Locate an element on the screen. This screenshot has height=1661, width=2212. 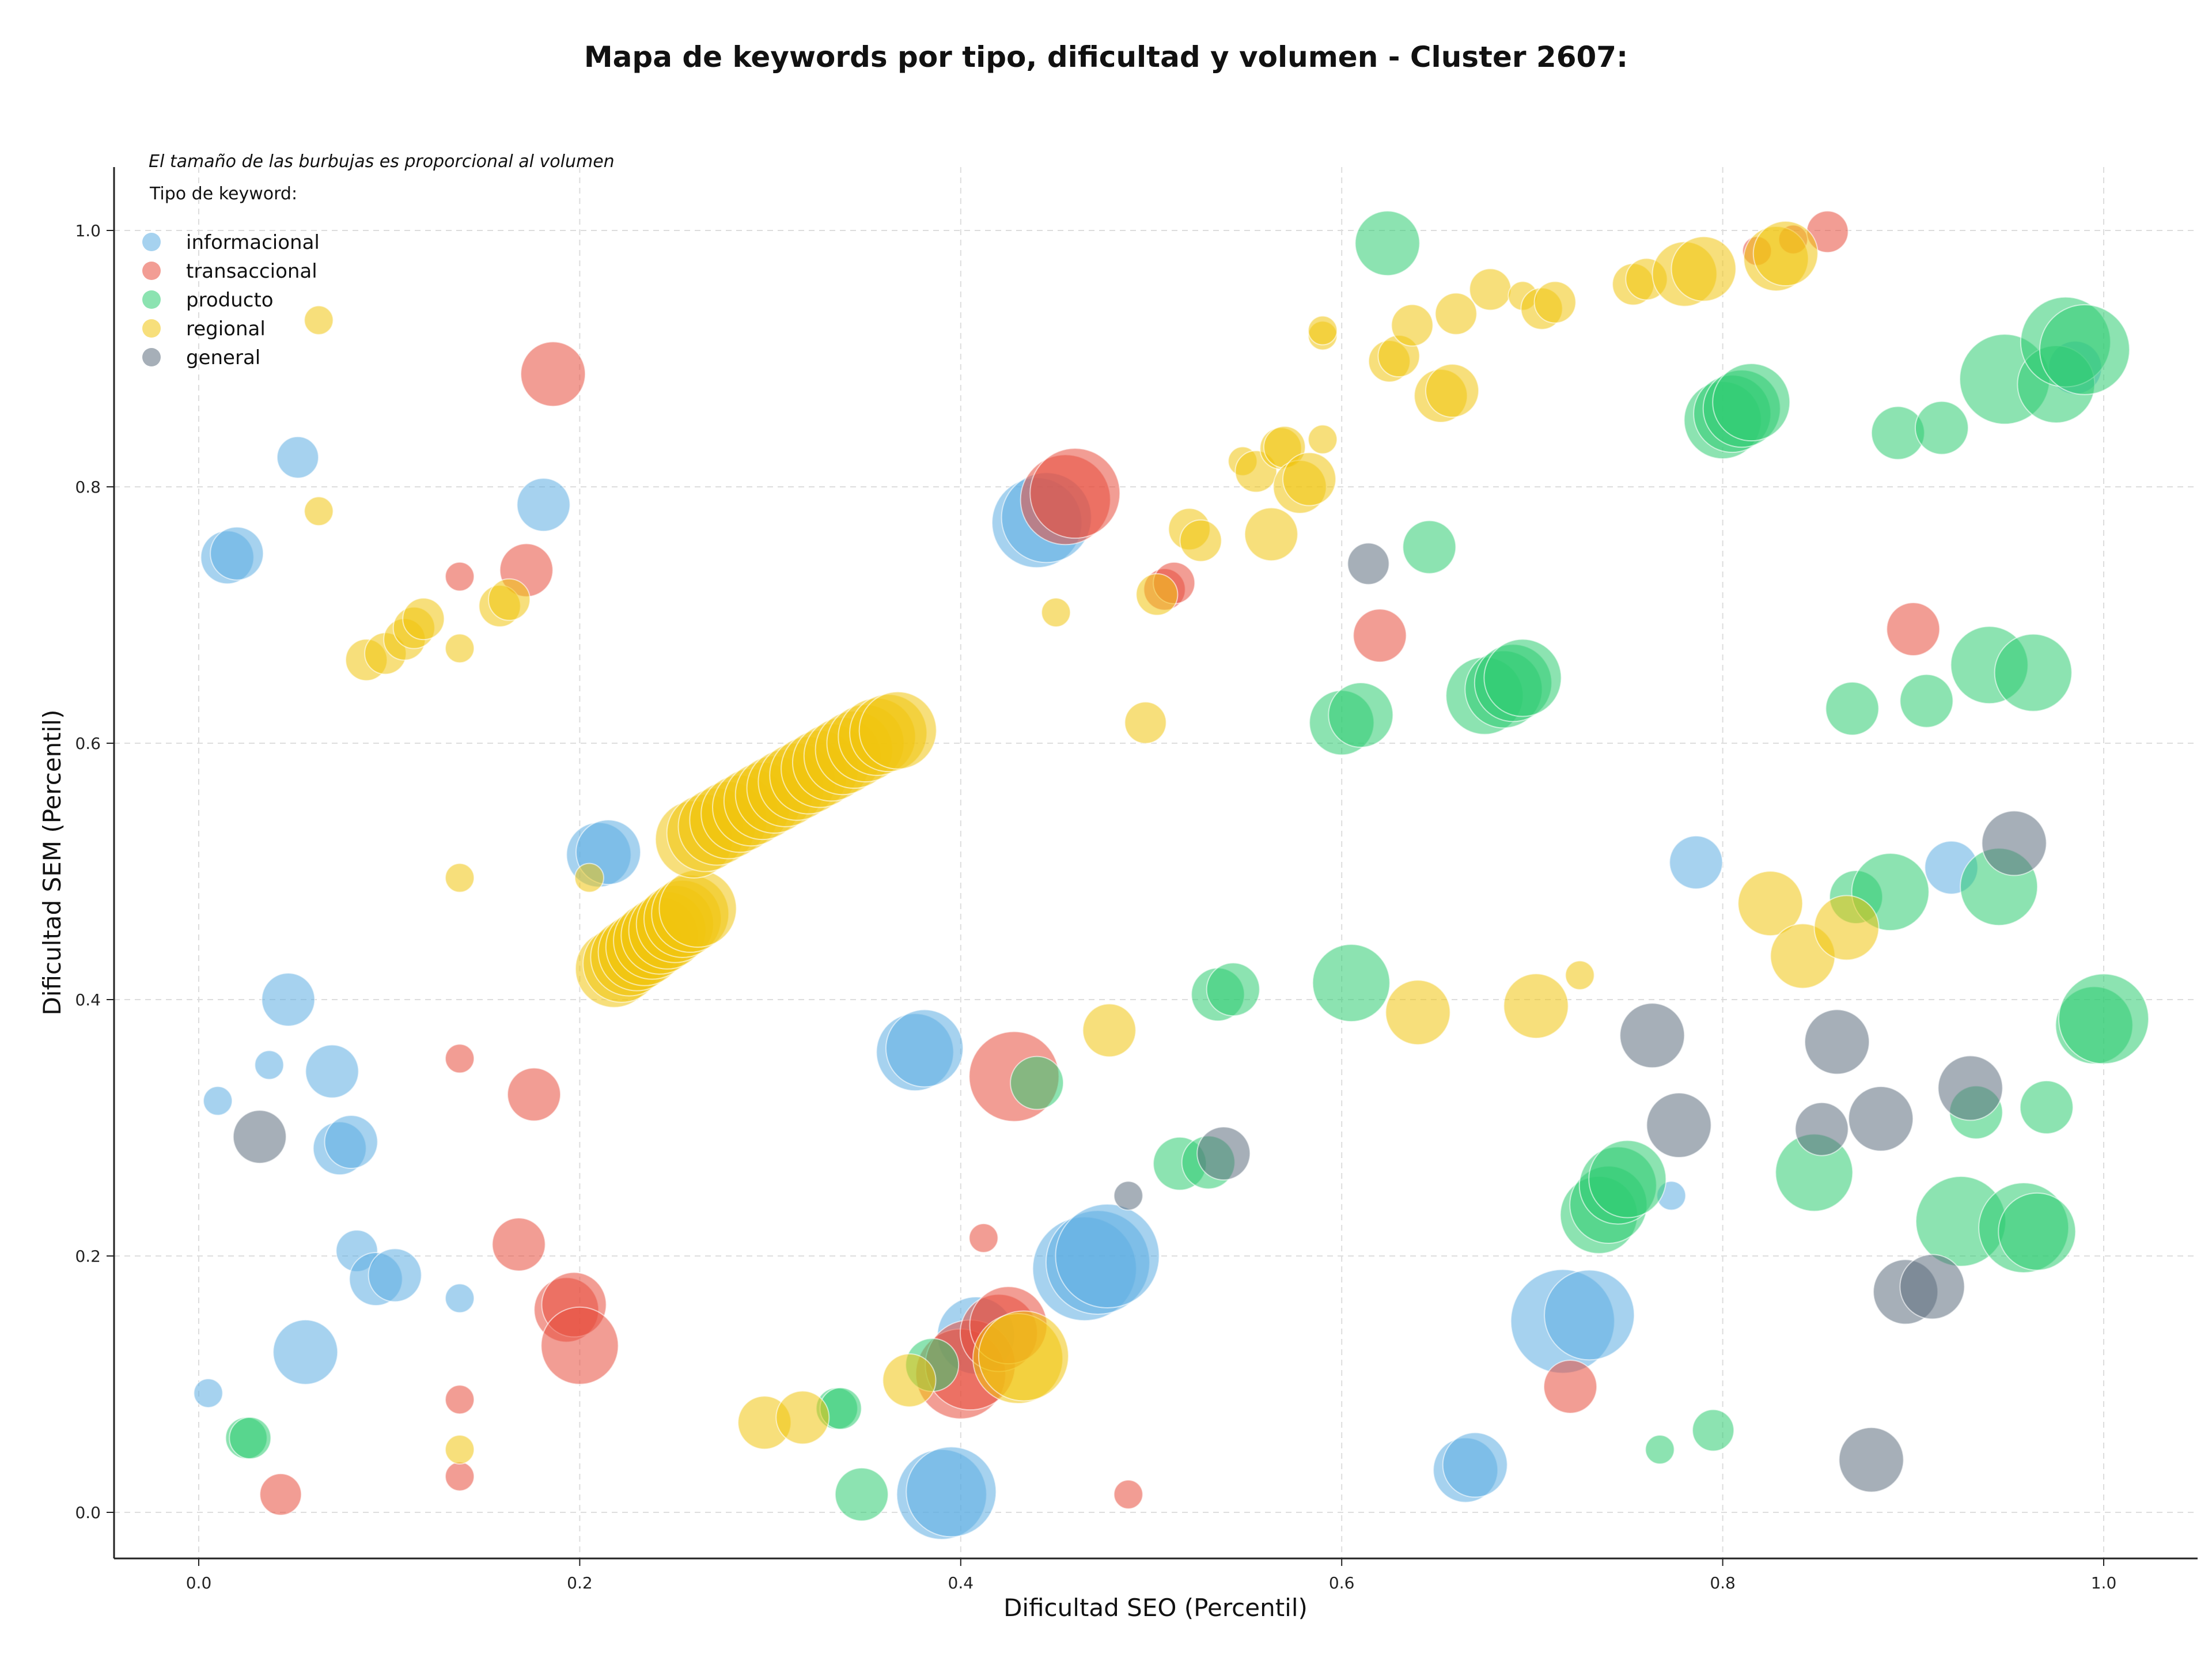
legend-label-informacional: informacional is located at coordinates (253, 242).